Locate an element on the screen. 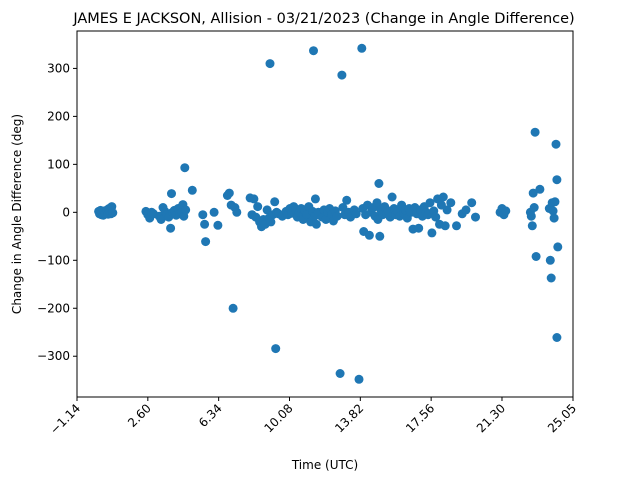 This screenshot has width=622, height=481. y-axis-label: Change in Angle Difference (deg) is located at coordinates (17, 214).